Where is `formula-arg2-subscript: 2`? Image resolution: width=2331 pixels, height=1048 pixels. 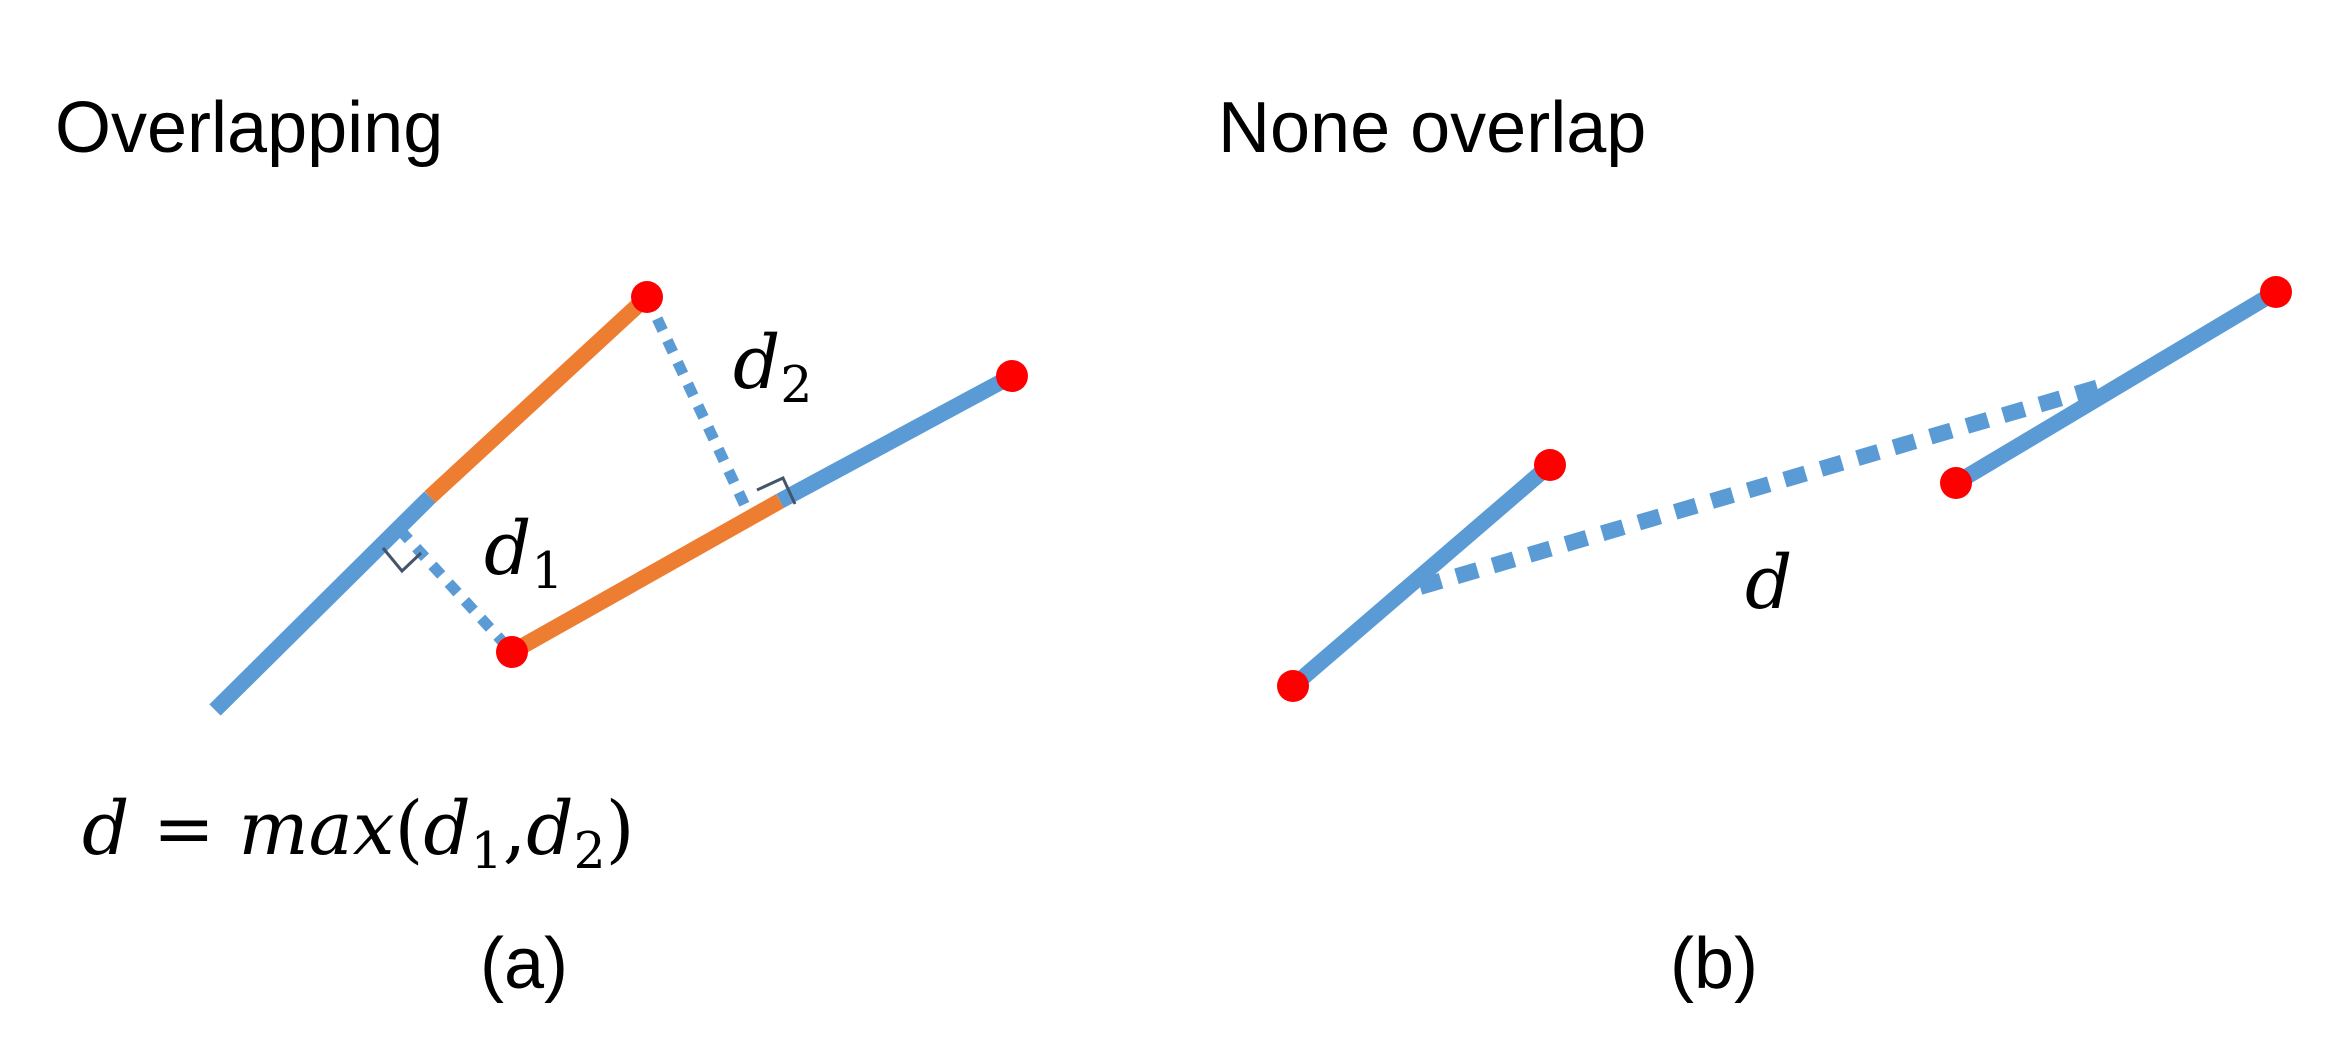
formula-arg2-subscript: 2 is located at coordinates (589, 851).